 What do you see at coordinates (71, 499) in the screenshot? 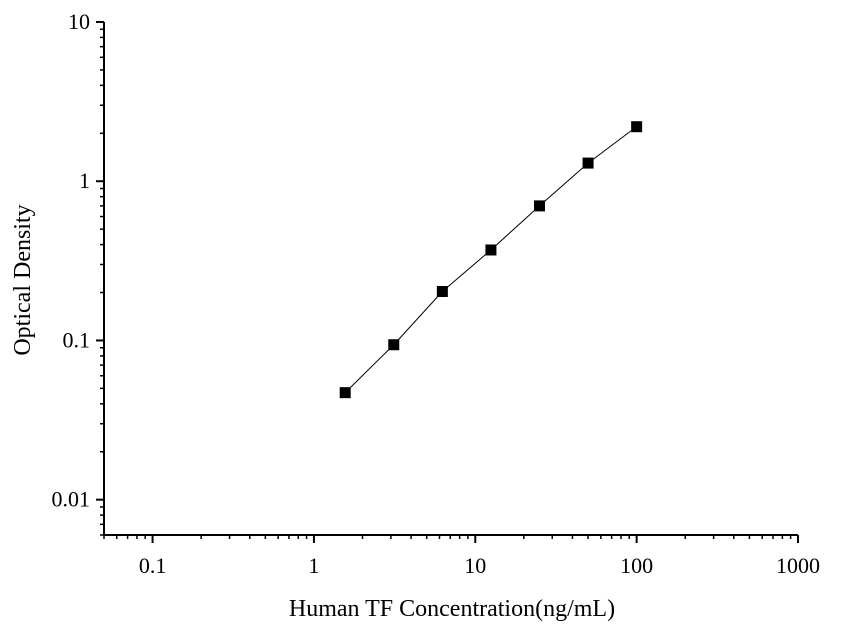
I see `y-tick-label: 0.01` at bounding box center [71, 499].